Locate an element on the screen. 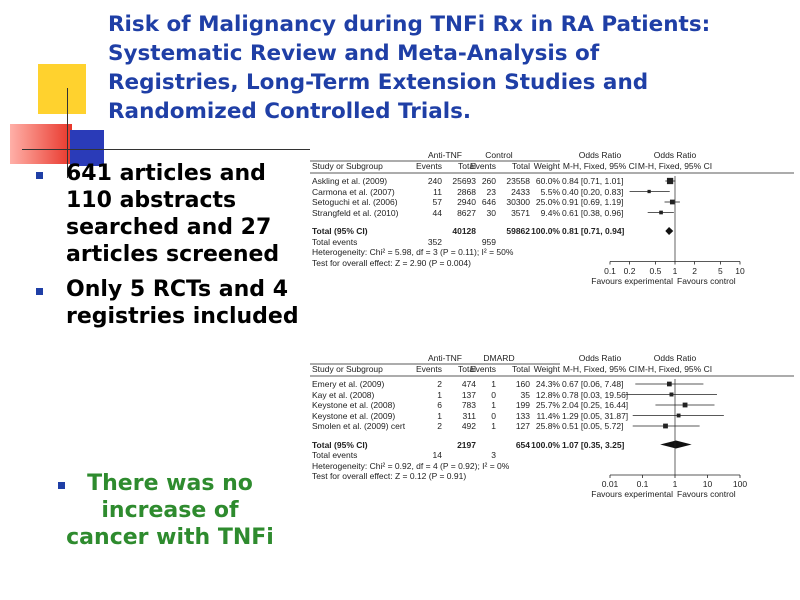  total-weight: 100.0% is located at coordinates (545, 444).